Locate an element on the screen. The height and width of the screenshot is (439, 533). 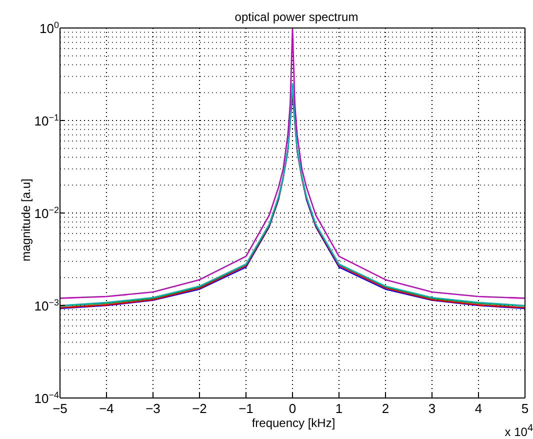
y-tick-label: 10$^{−3}$ is located at coordinates (46, 306).